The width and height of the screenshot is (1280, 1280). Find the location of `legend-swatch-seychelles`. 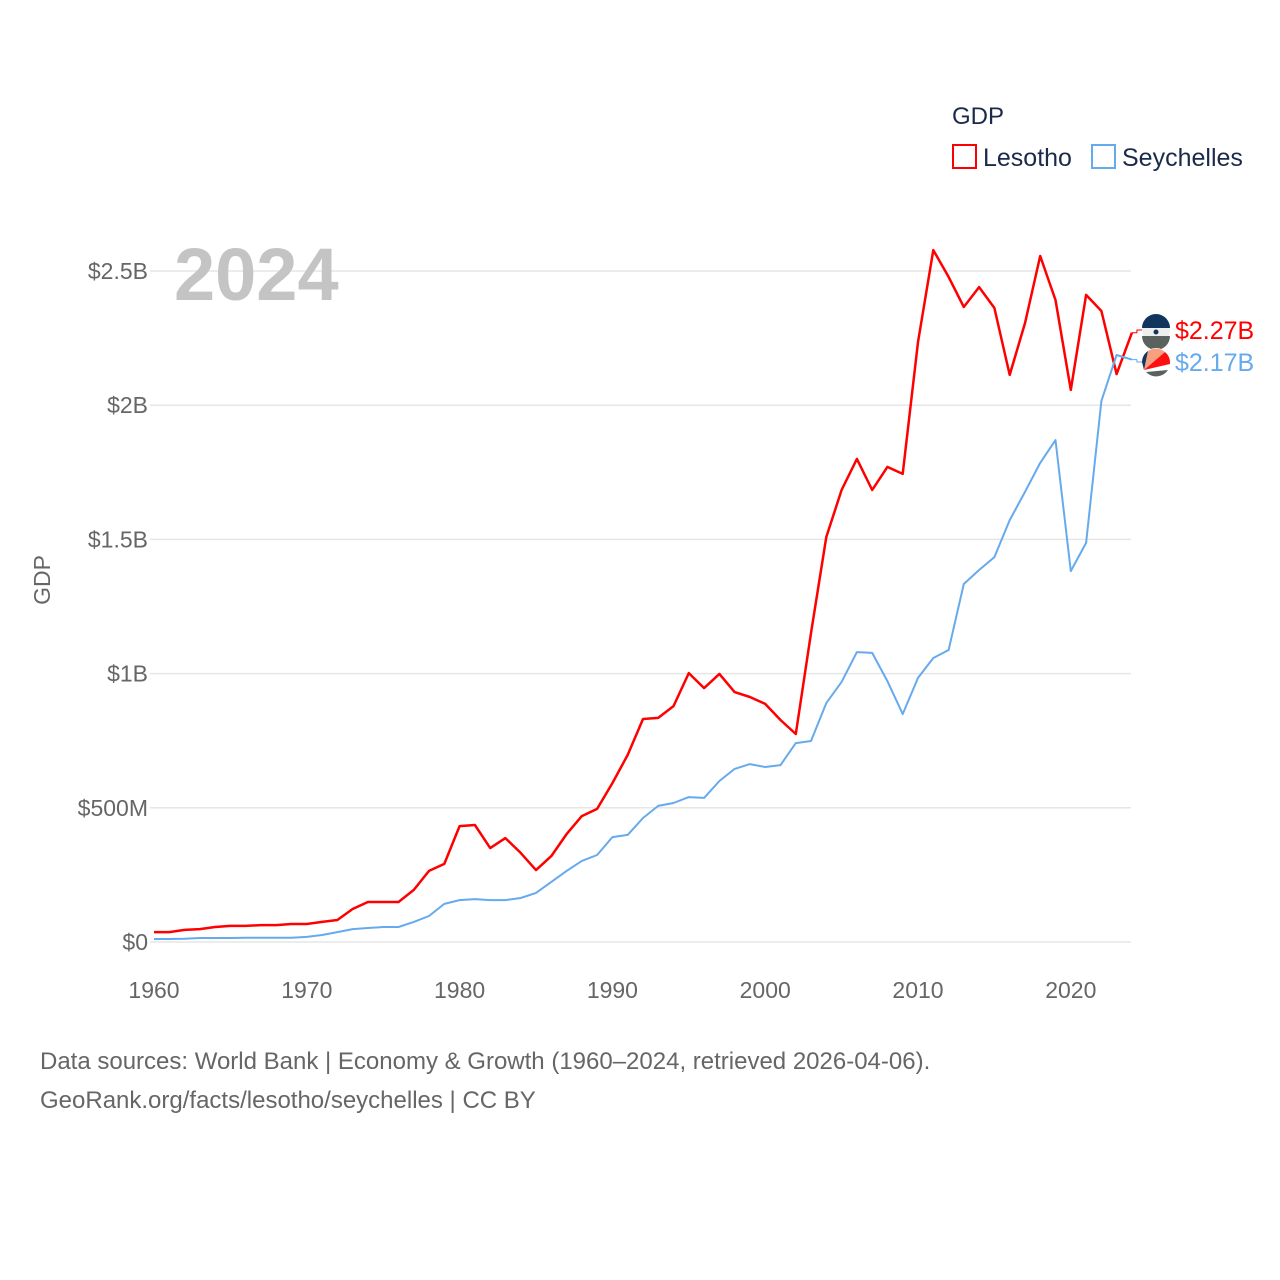

legend-swatch-seychelles is located at coordinates (1103, 156).